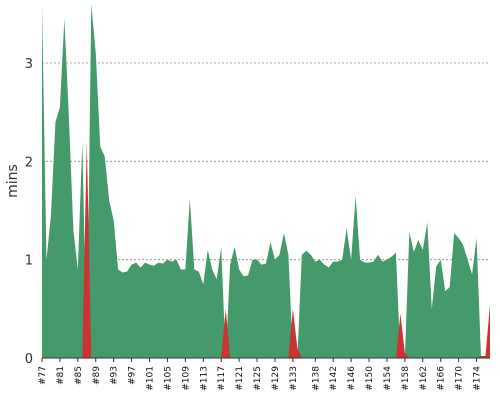 The width and height of the screenshot is (500, 400). Describe the element at coordinates (240, 378) in the screenshot. I see `x-tick-label: #121` at that location.